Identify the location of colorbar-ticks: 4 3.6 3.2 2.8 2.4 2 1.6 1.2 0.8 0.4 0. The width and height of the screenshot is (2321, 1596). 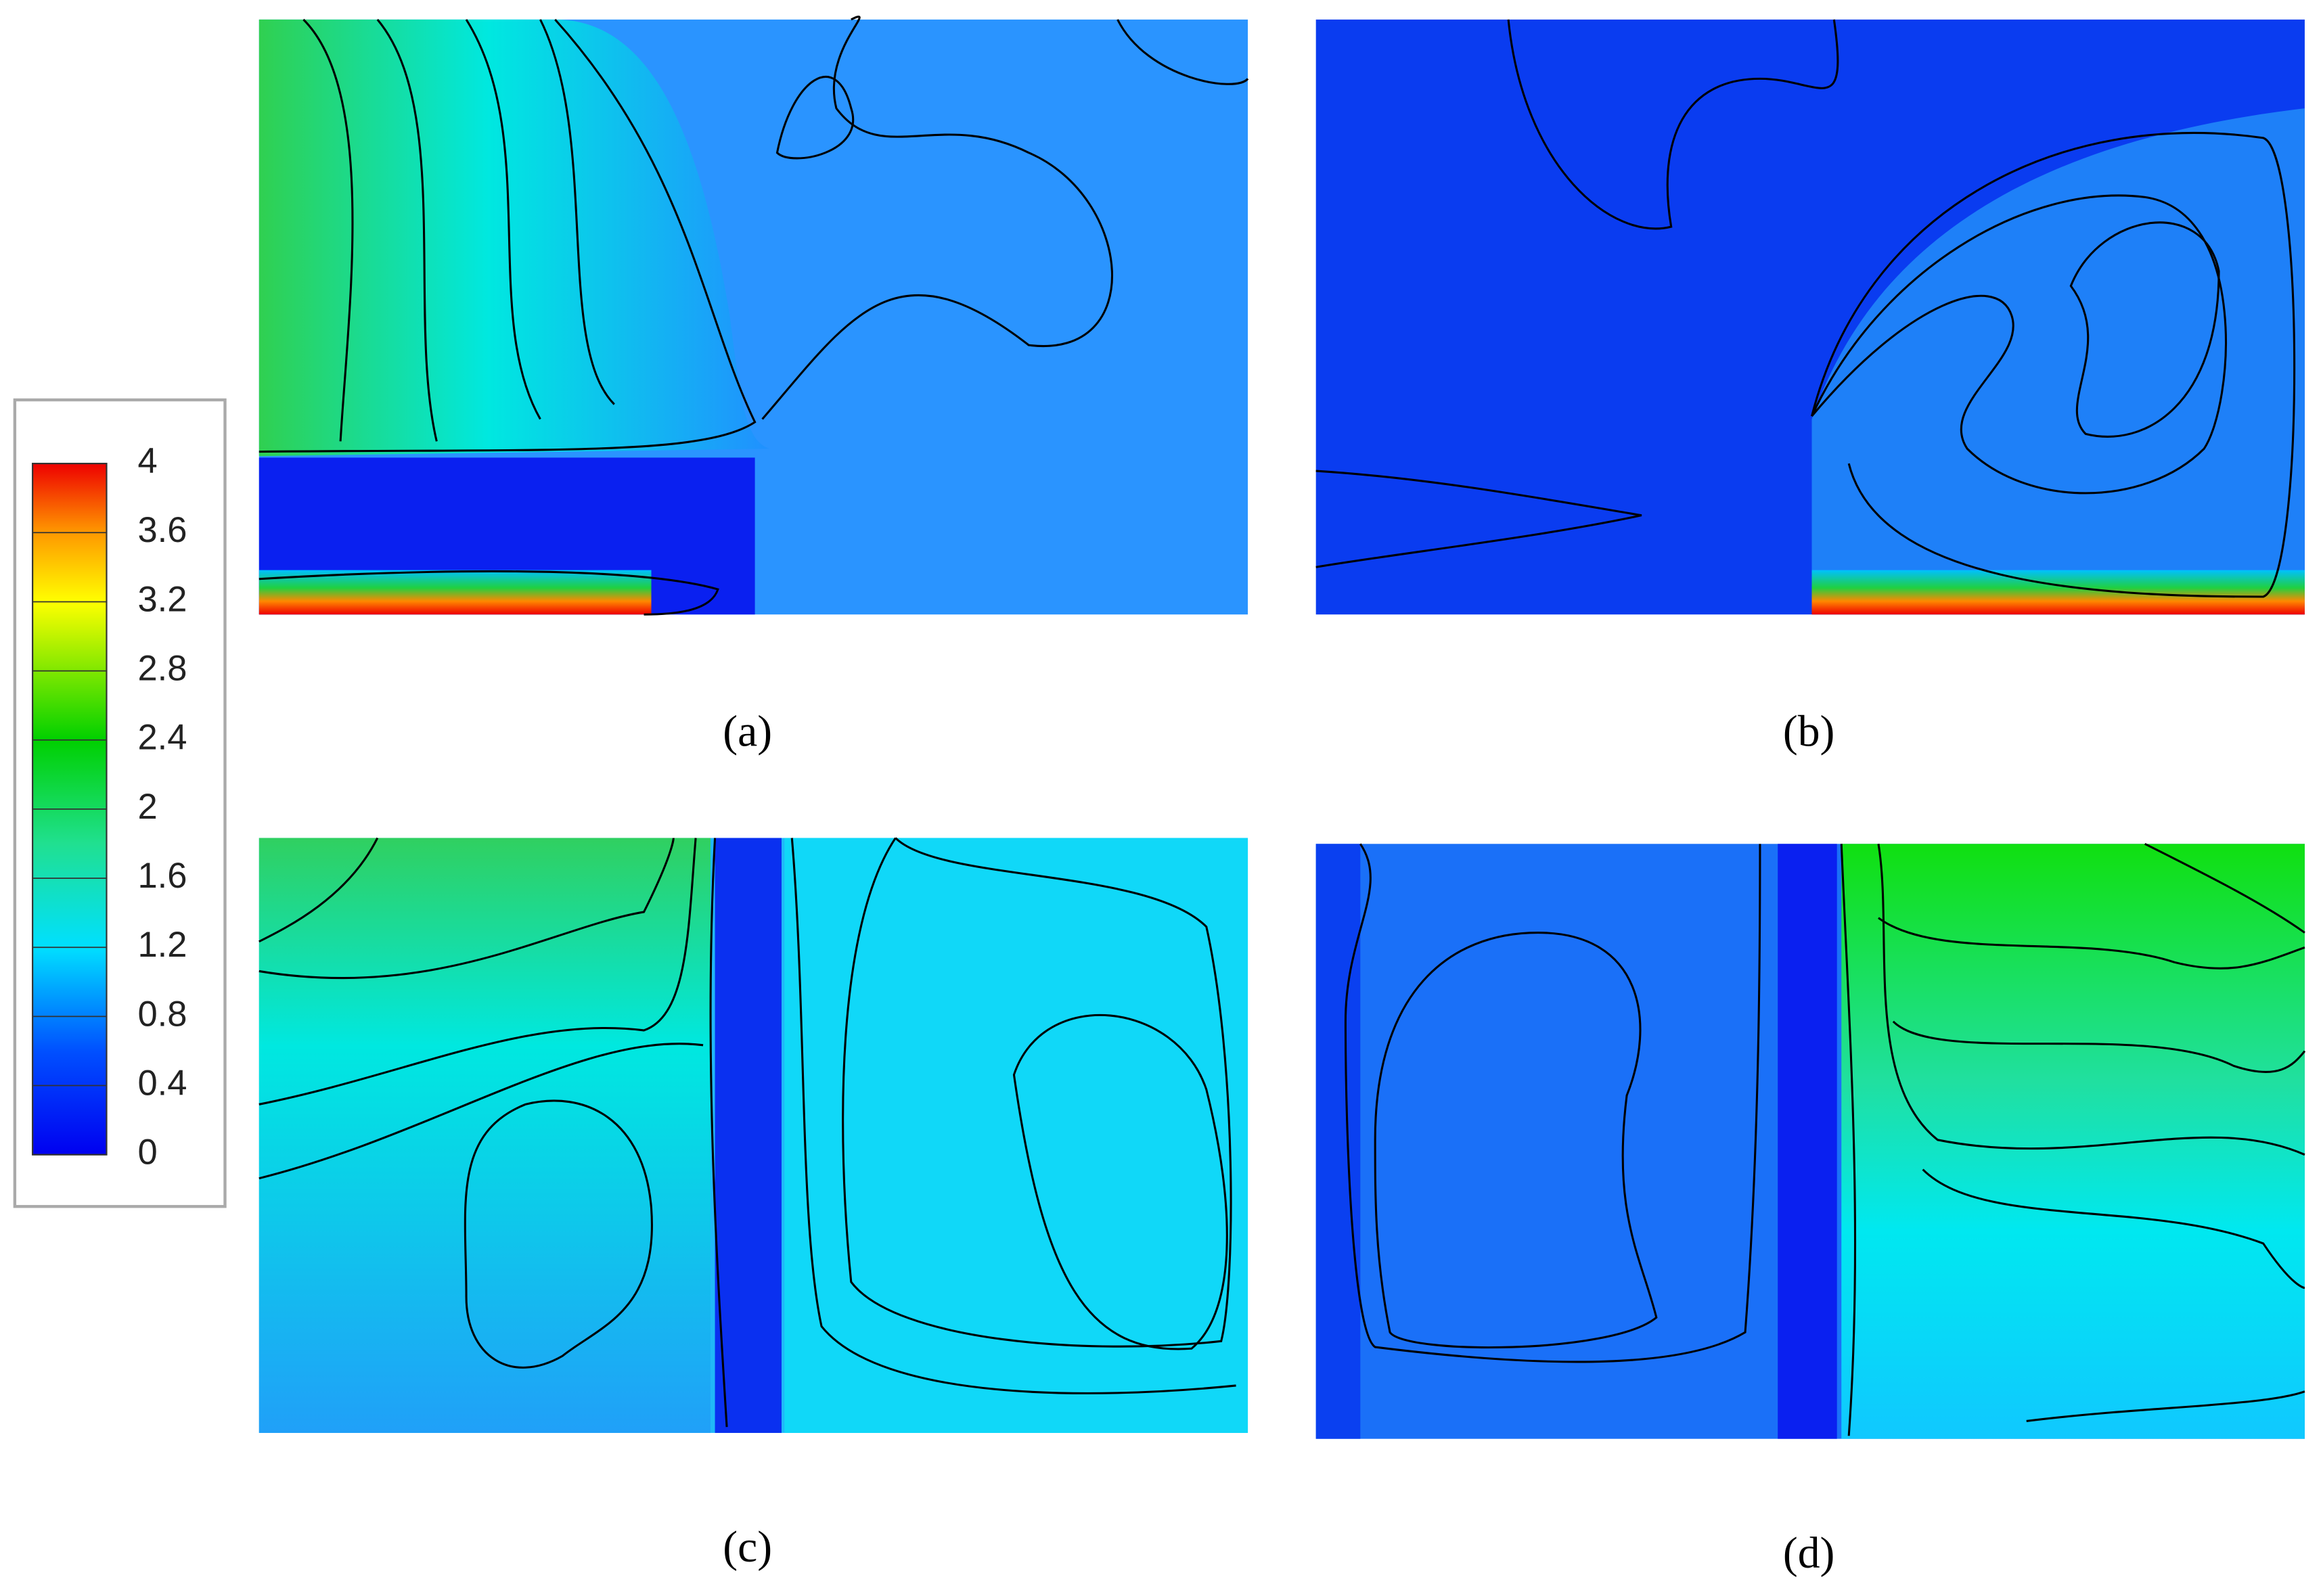
(109, 806).